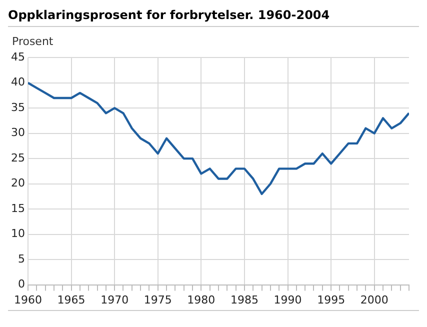 The height and width of the screenshot is (327, 427). I want to click on y-tick-label: 45, so click(17, 57).